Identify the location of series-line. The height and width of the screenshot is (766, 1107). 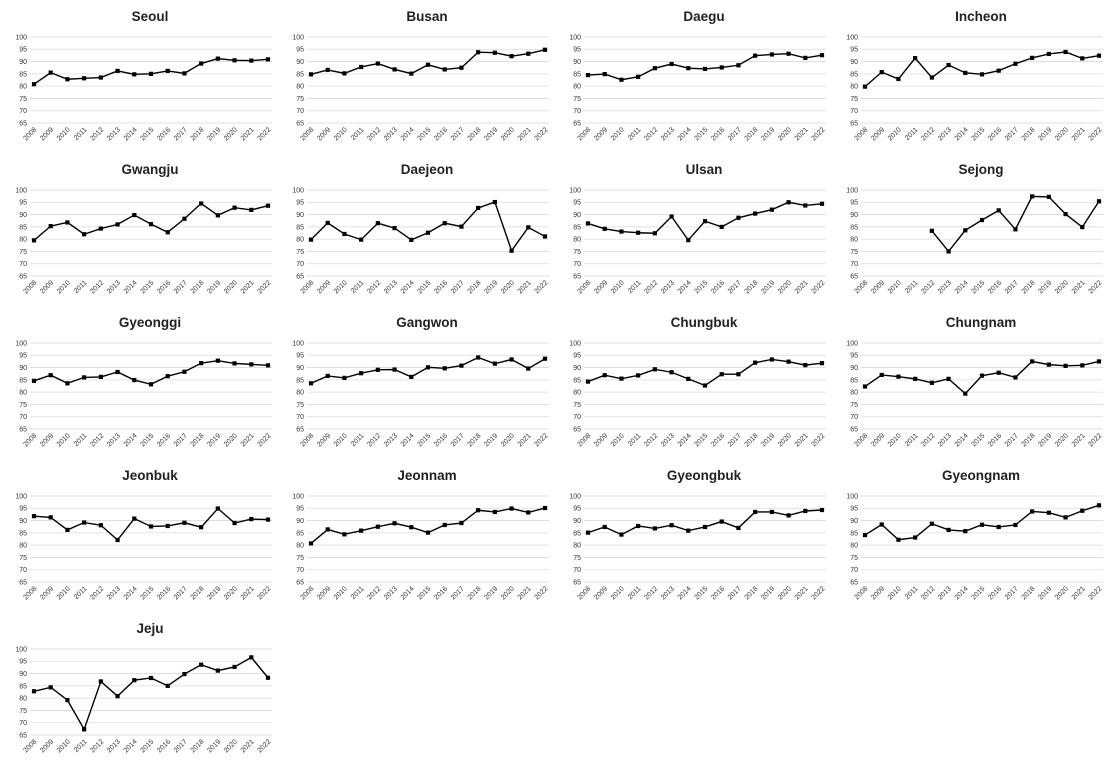
(428, 525).